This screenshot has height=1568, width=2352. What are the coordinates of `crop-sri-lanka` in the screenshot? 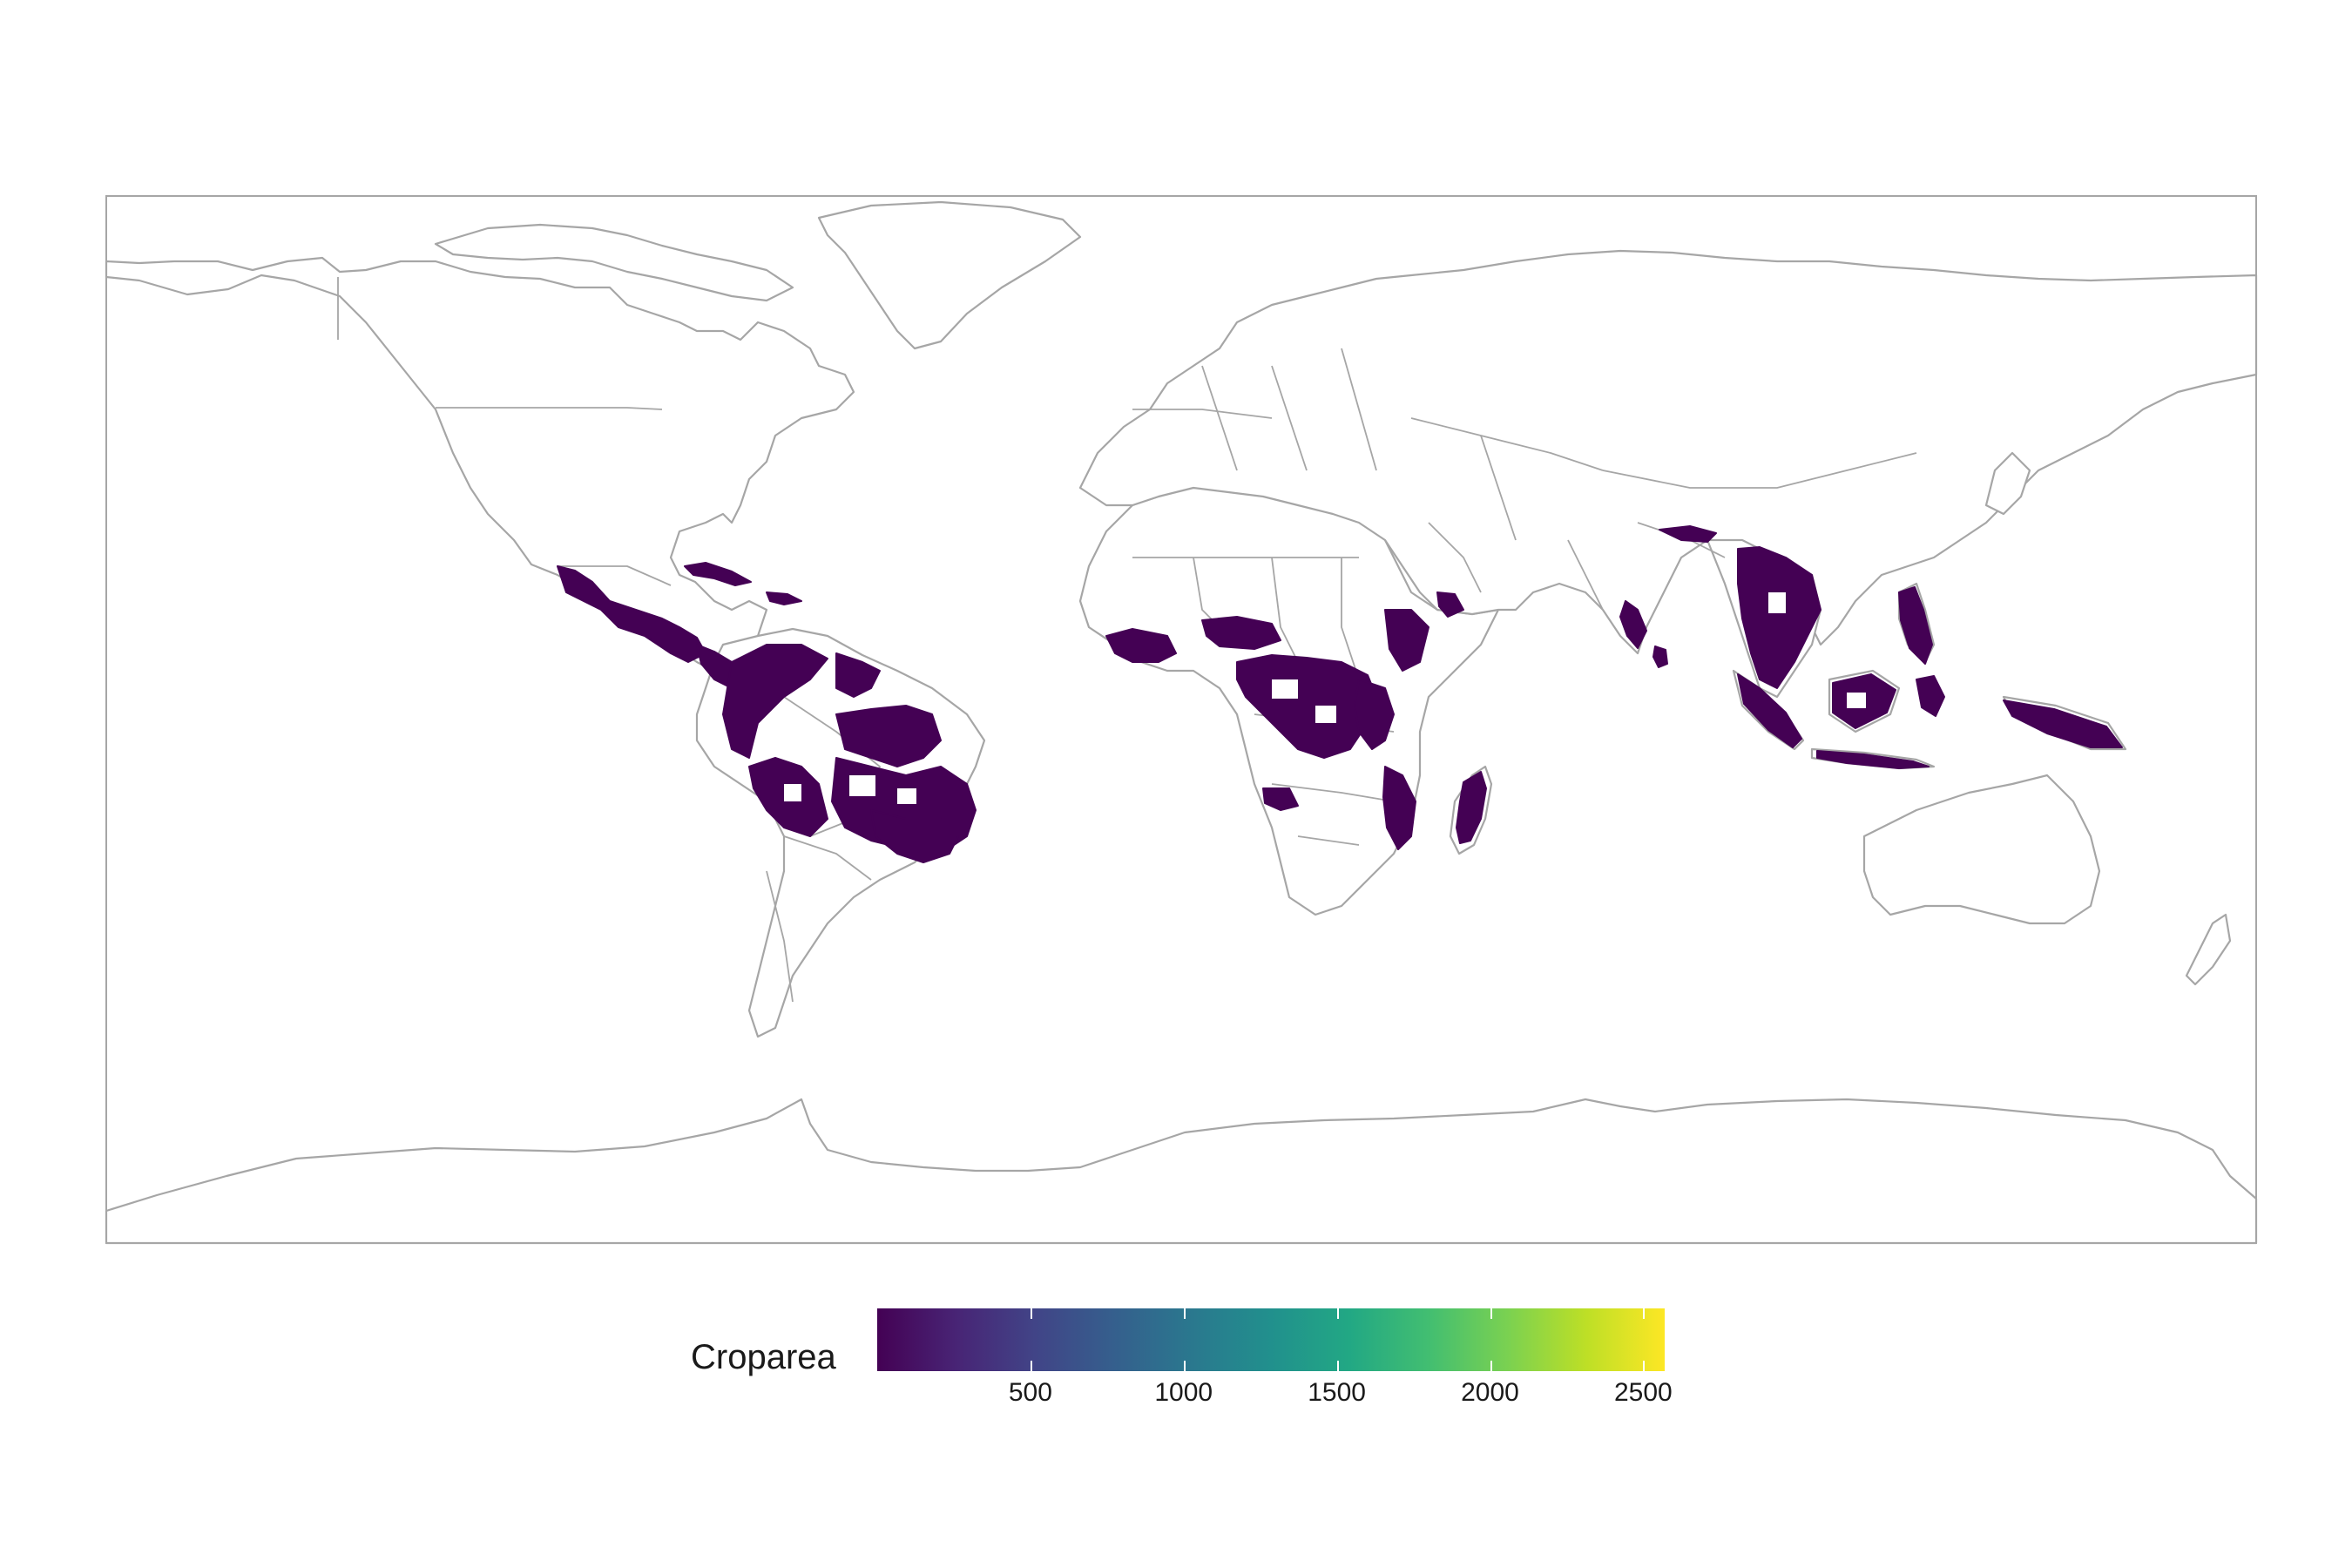 It's located at (1660, 657).